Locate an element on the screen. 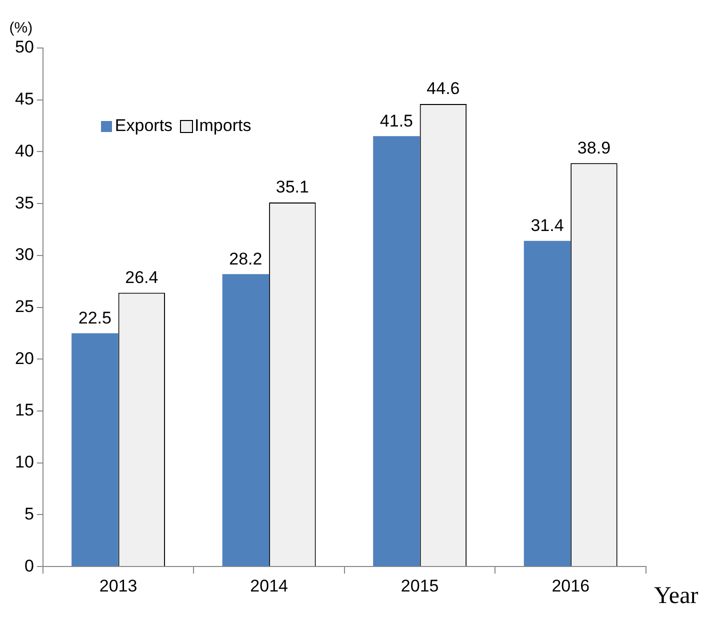 The width and height of the screenshot is (712, 624). y-tick-label: 10 is located at coordinates (24, 462).